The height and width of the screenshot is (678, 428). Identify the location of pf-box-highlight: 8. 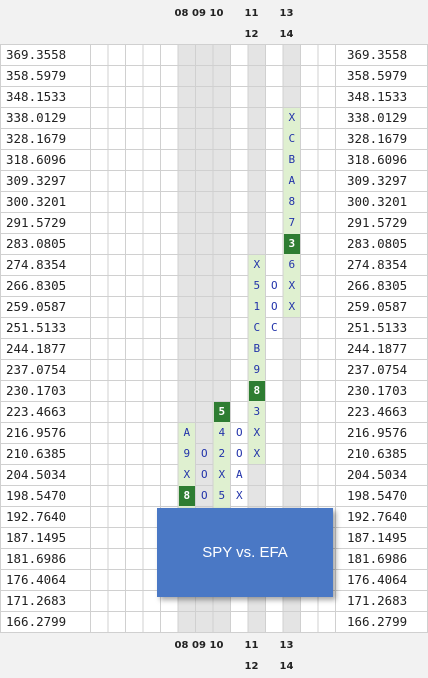
(256, 391).